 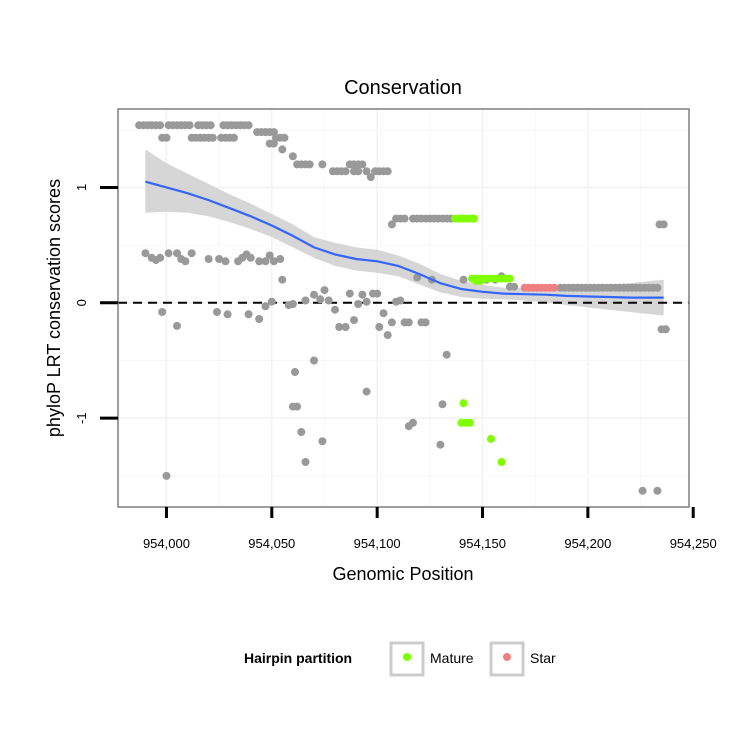 I want to click on legend-key-mature, so click(x=407, y=657).